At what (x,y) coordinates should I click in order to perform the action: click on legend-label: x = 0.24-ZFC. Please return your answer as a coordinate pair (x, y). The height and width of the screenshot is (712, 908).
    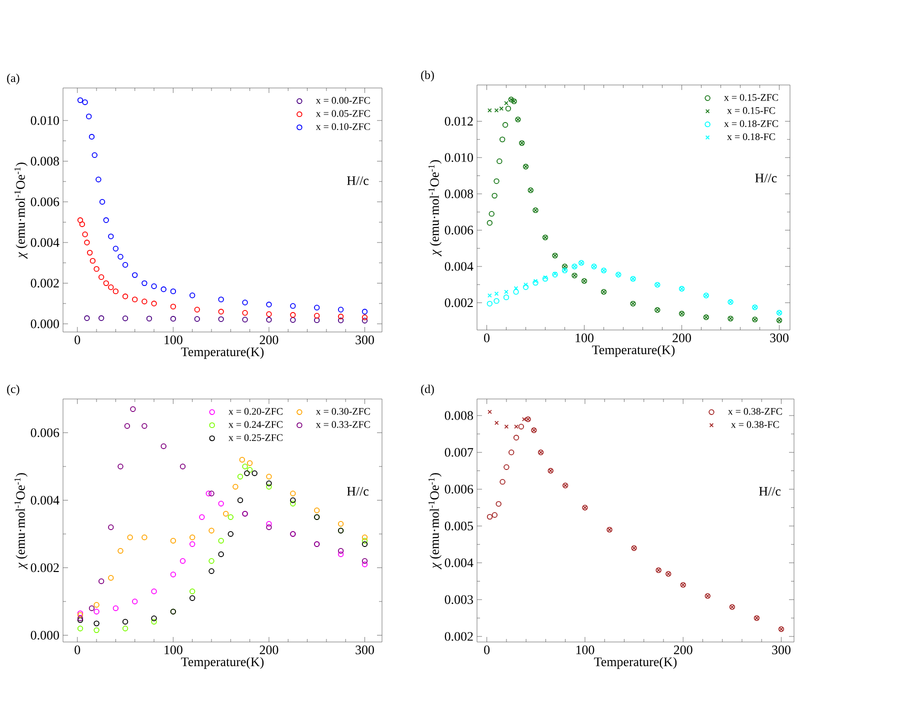
    Looking at the image, I should click on (255, 424).